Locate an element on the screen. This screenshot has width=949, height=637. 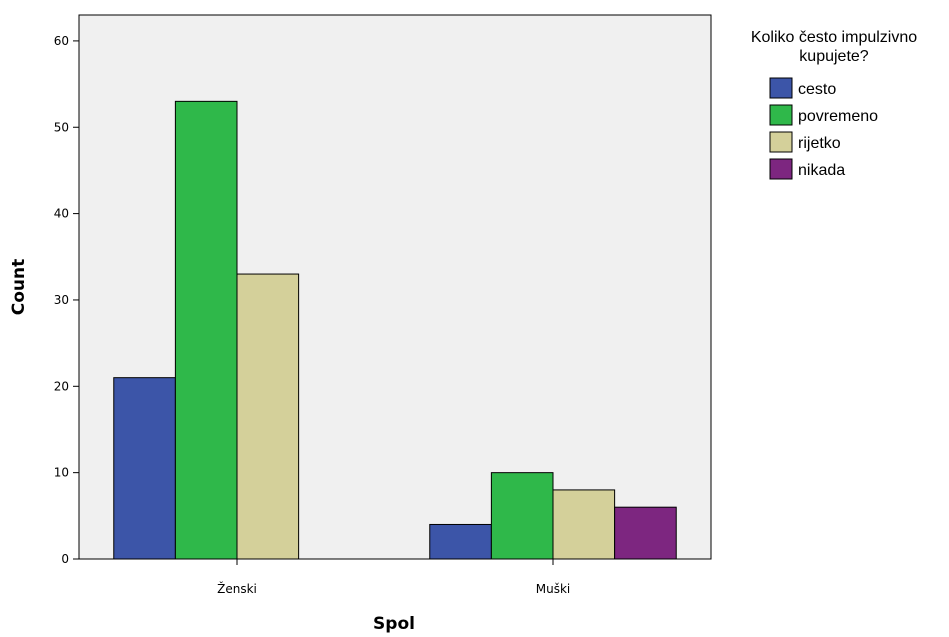
legend-swatch-nikada is located at coordinates (781, 169).